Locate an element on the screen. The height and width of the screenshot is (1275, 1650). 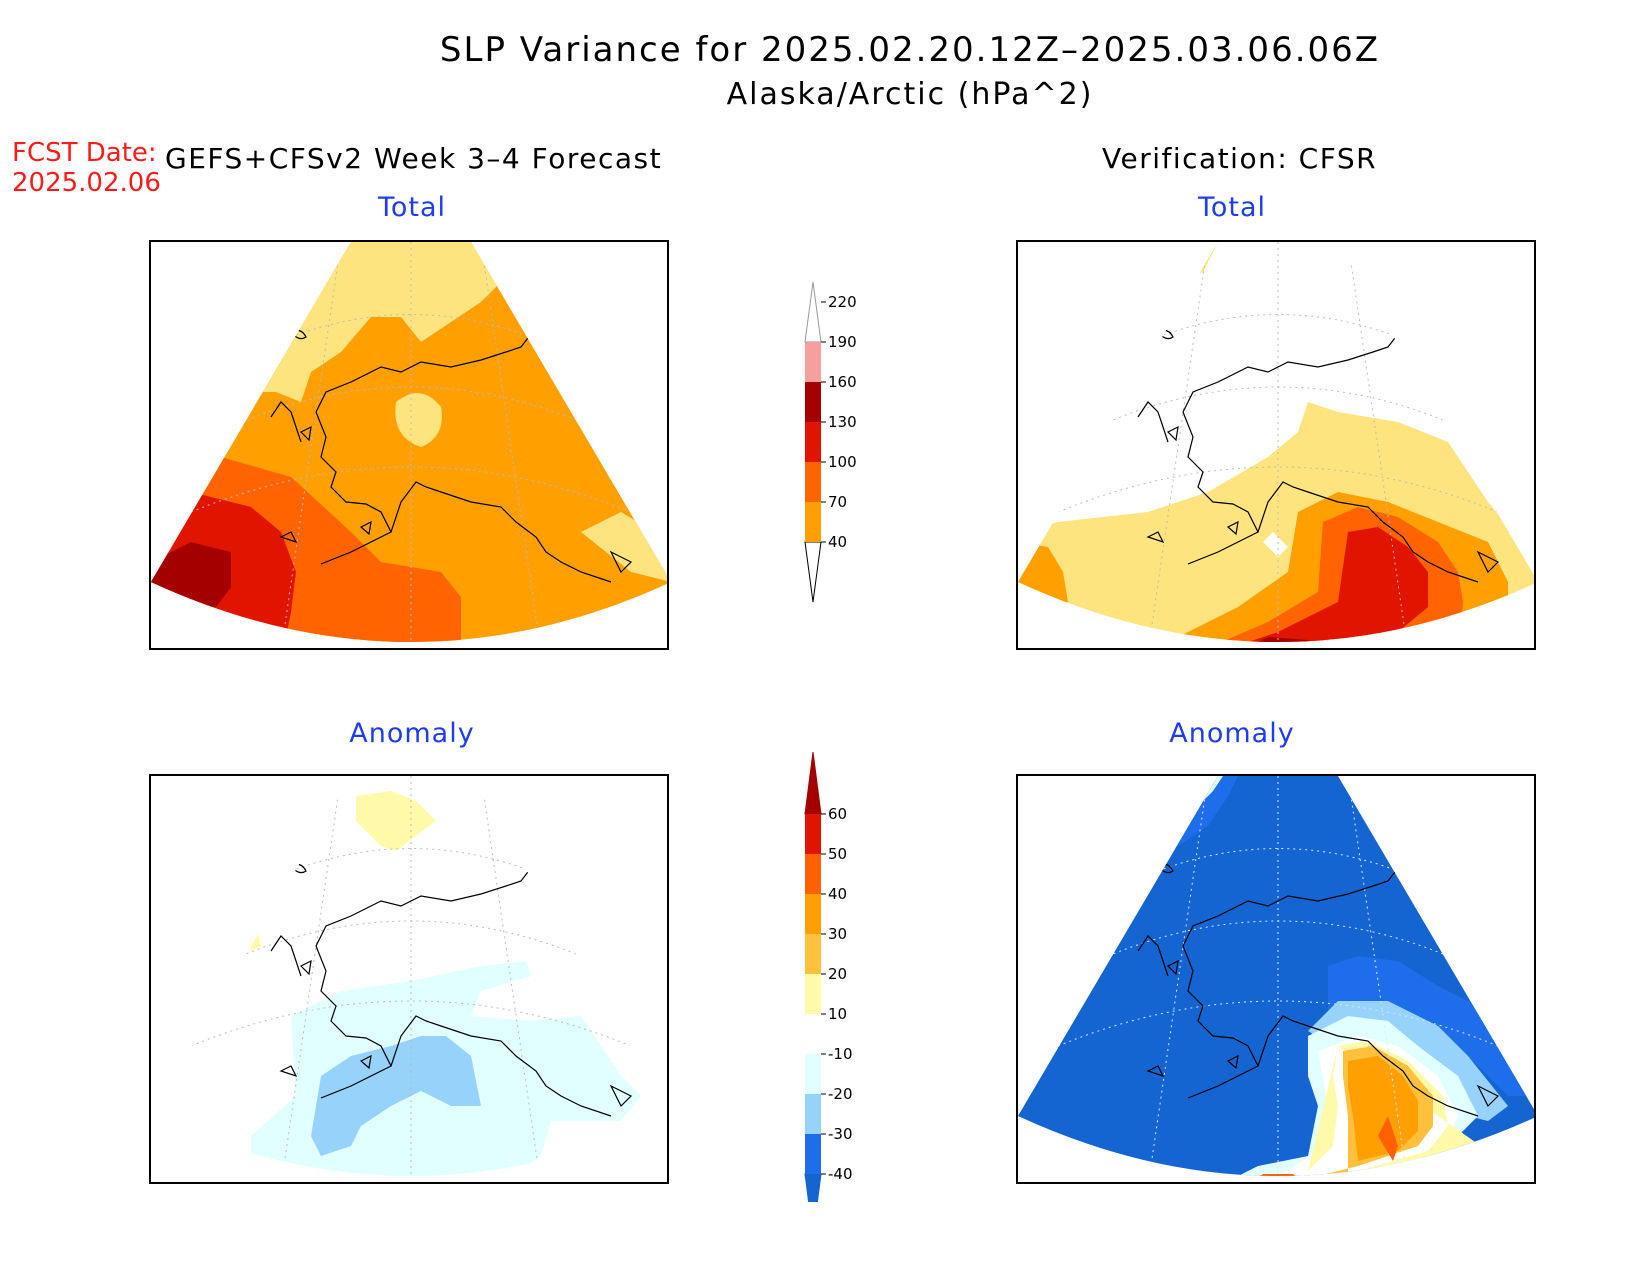
map-forecast-total-field is located at coordinates (409, 442).